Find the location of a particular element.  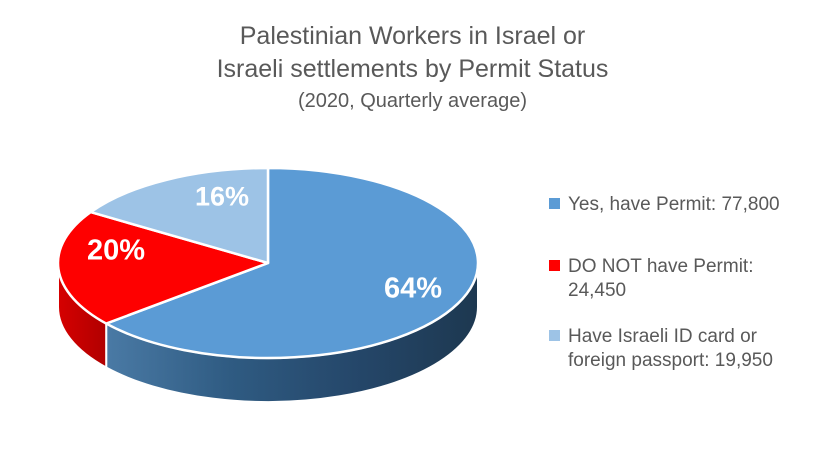

legend-item-yes-permit: Yes, have Permit: 77,800 is located at coordinates (676, 205).